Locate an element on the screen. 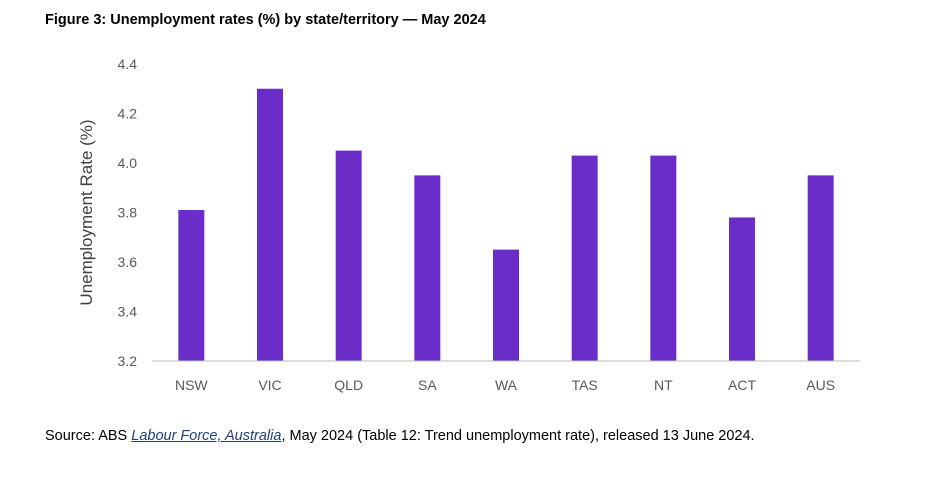  x-tick-label: SA is located at coordinates (427, 385).